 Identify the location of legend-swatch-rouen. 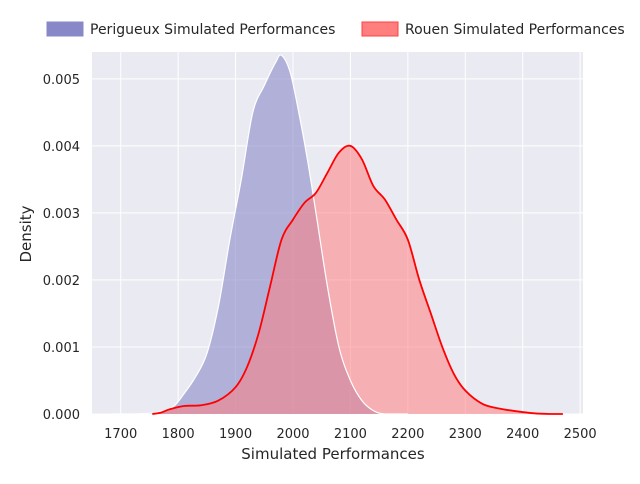
(380, 29).